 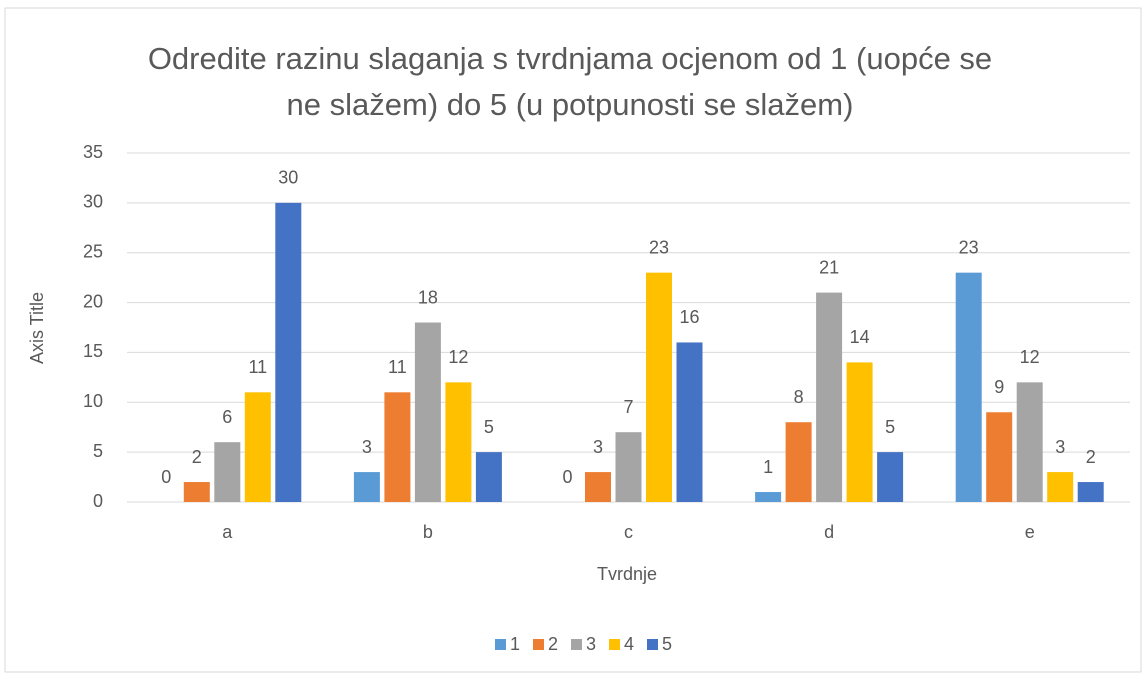 What do you see at coordinates (428, 532) in the screenshot?
I see `x-tick-label: b` at bounding box center [428, 532].